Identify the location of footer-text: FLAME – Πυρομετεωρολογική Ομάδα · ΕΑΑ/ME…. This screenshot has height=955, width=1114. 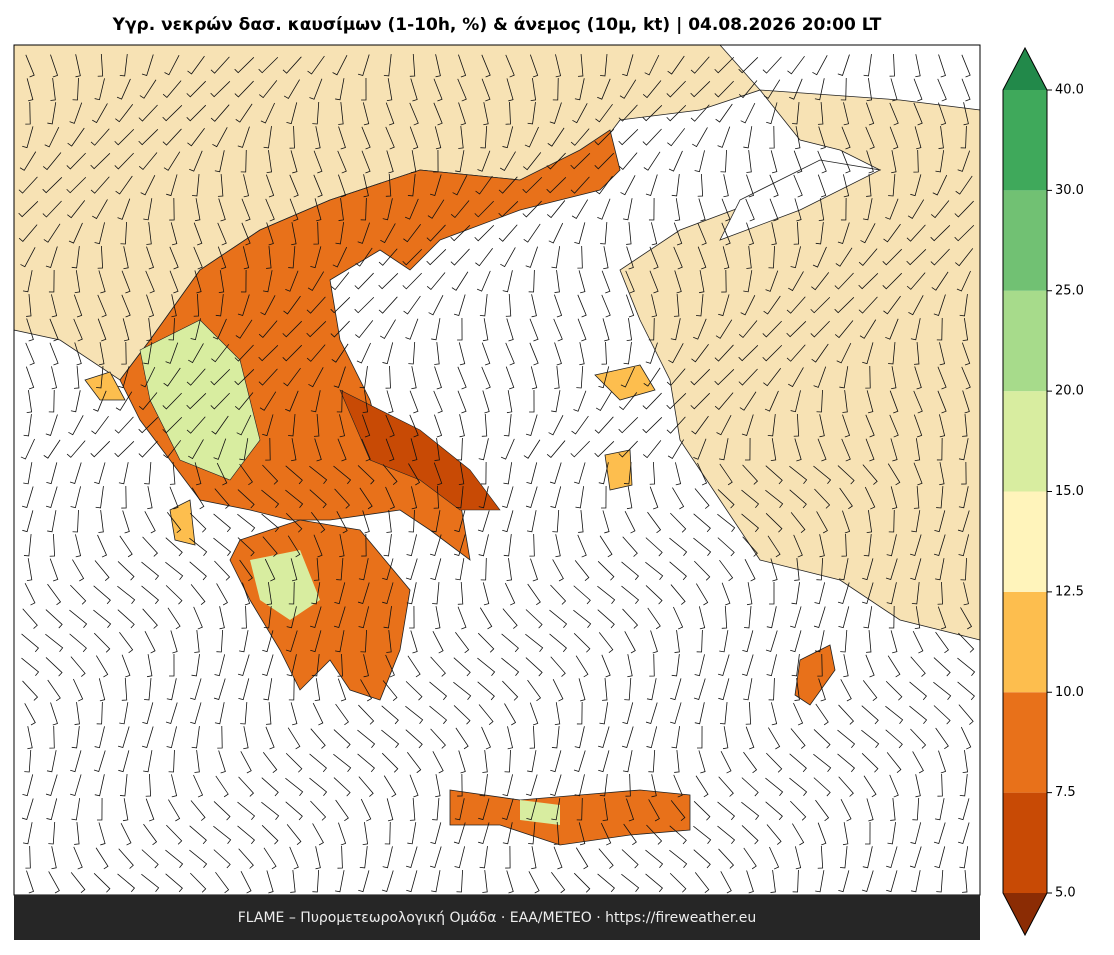
(497, 918).